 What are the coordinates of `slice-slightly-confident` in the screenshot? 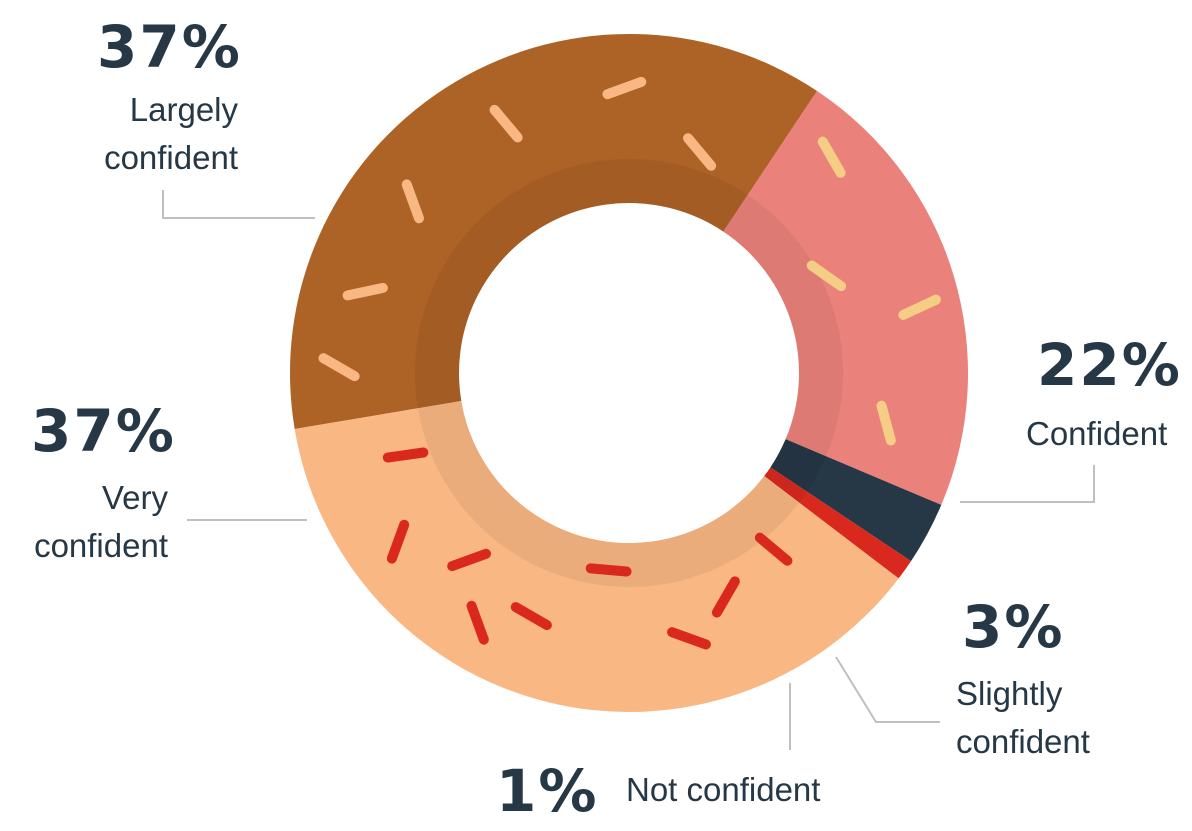 It's located at (856, 500).